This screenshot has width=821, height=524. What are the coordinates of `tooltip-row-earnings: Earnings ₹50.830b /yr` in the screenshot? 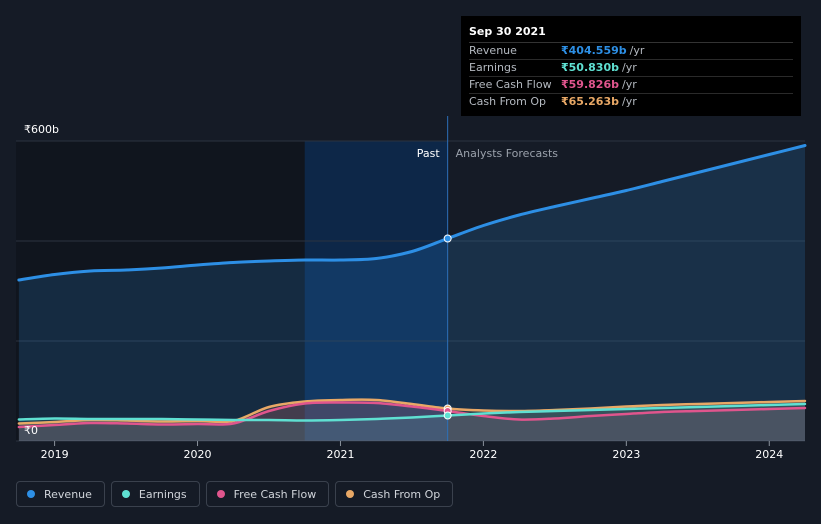 It's located at (631, 68).